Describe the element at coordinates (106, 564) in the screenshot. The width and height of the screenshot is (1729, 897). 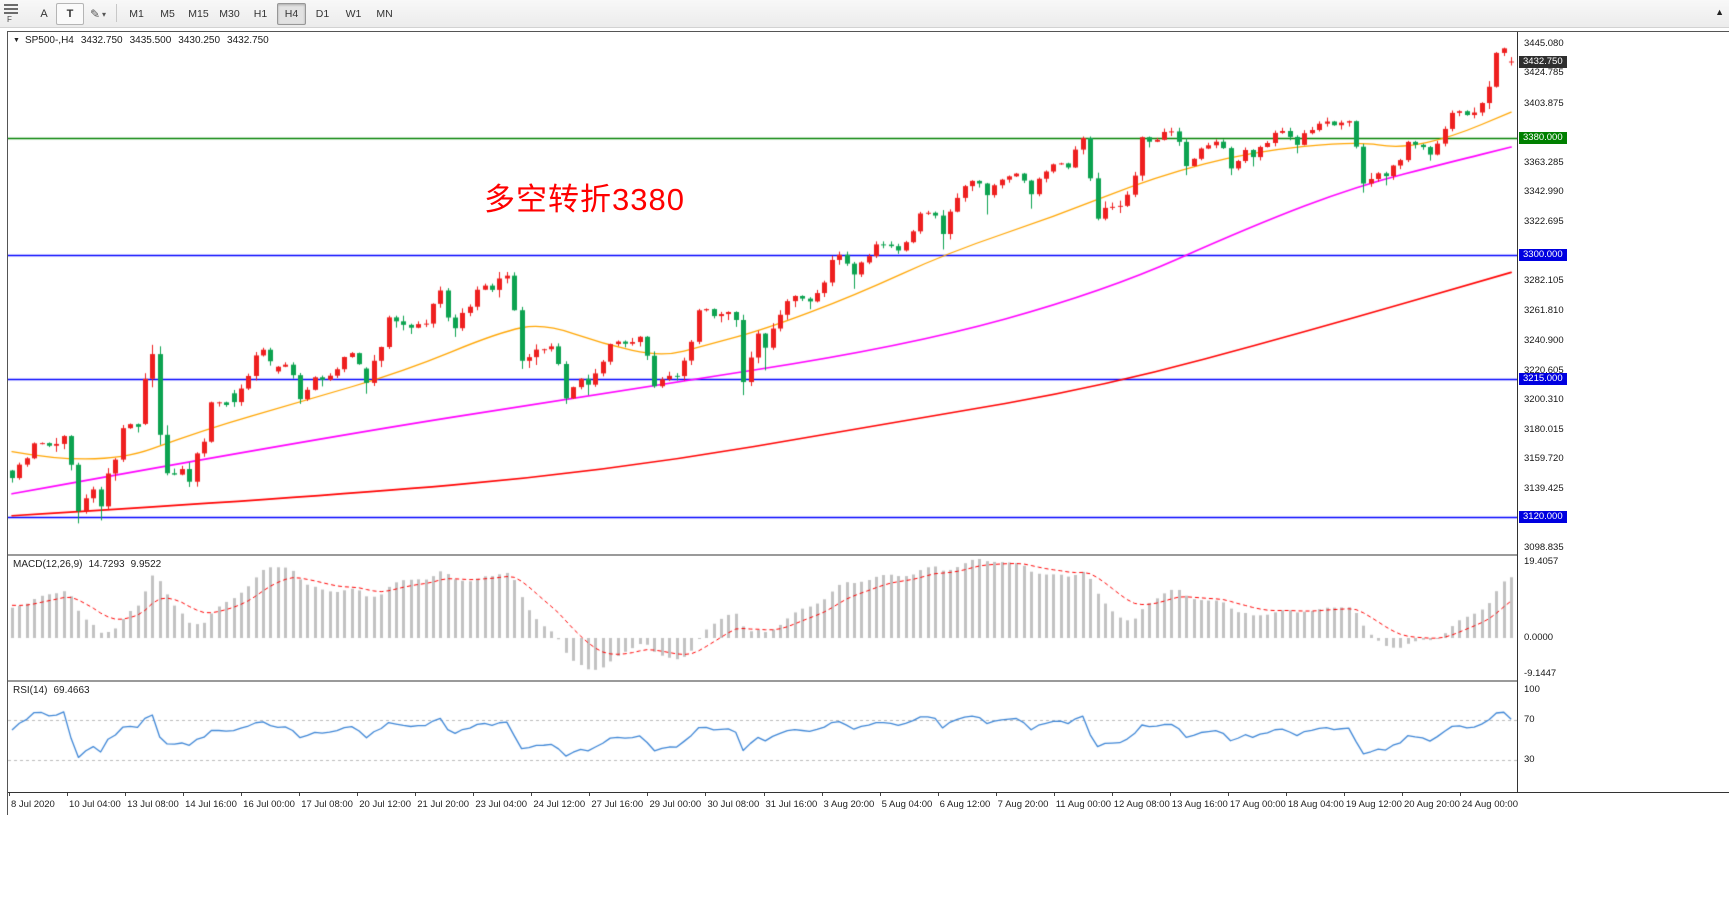
I see `macd-value-main: 14.7293` at that location.